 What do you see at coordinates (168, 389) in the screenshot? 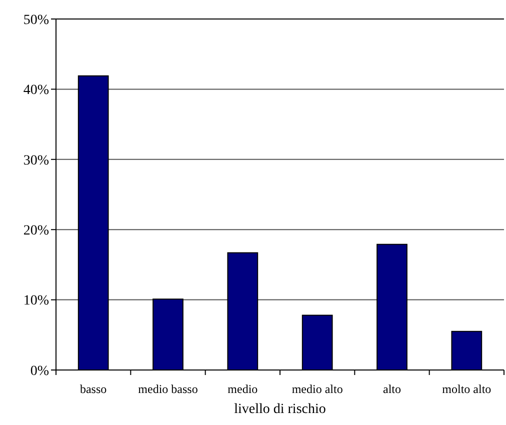
I see `x-tick-label: medio basso` at bounding box center [168, 389].